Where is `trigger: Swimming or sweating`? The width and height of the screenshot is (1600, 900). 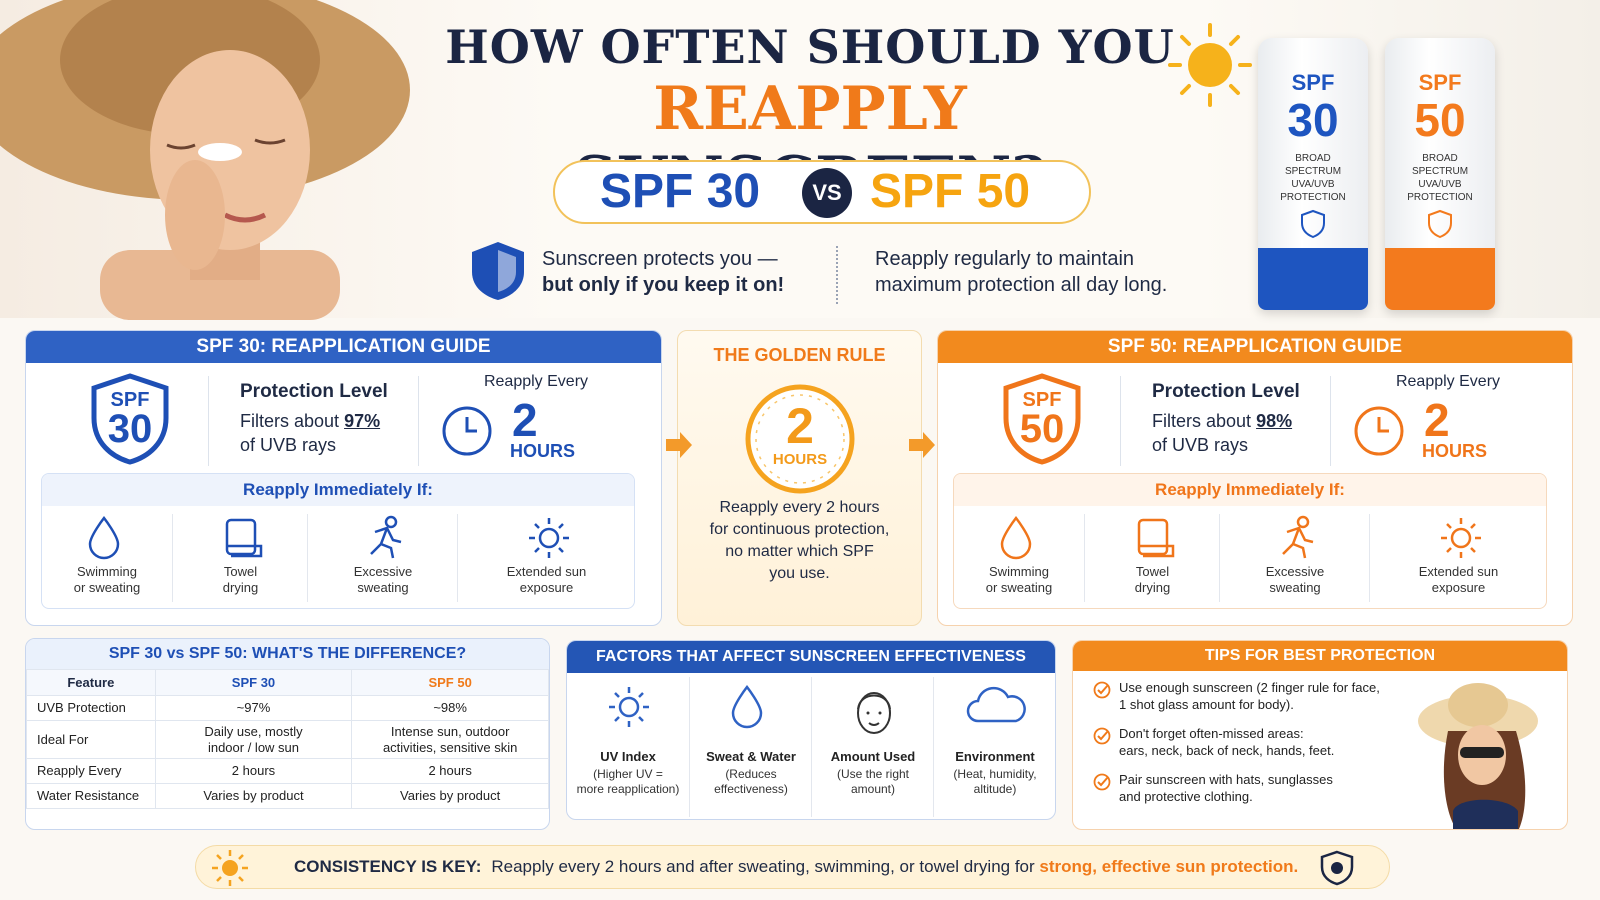 trigger: Swimming or sweating is located at coordinates (107, 558).